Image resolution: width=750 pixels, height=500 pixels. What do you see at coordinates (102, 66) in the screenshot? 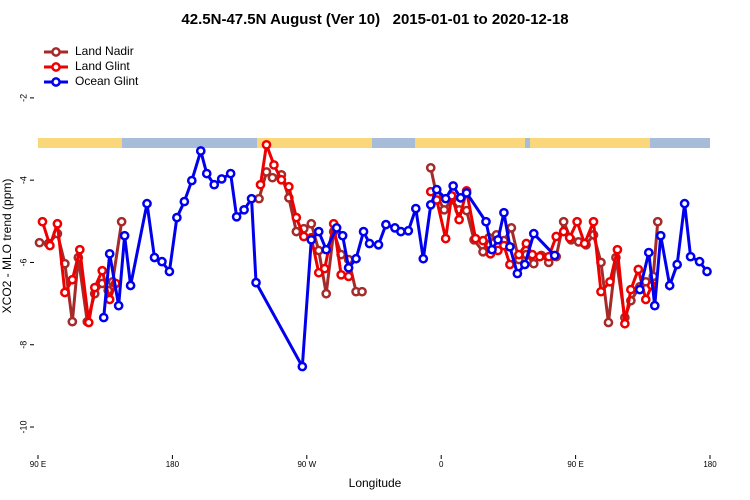
I see `legend-label: Land Glint` at bounding box center [102, 66].